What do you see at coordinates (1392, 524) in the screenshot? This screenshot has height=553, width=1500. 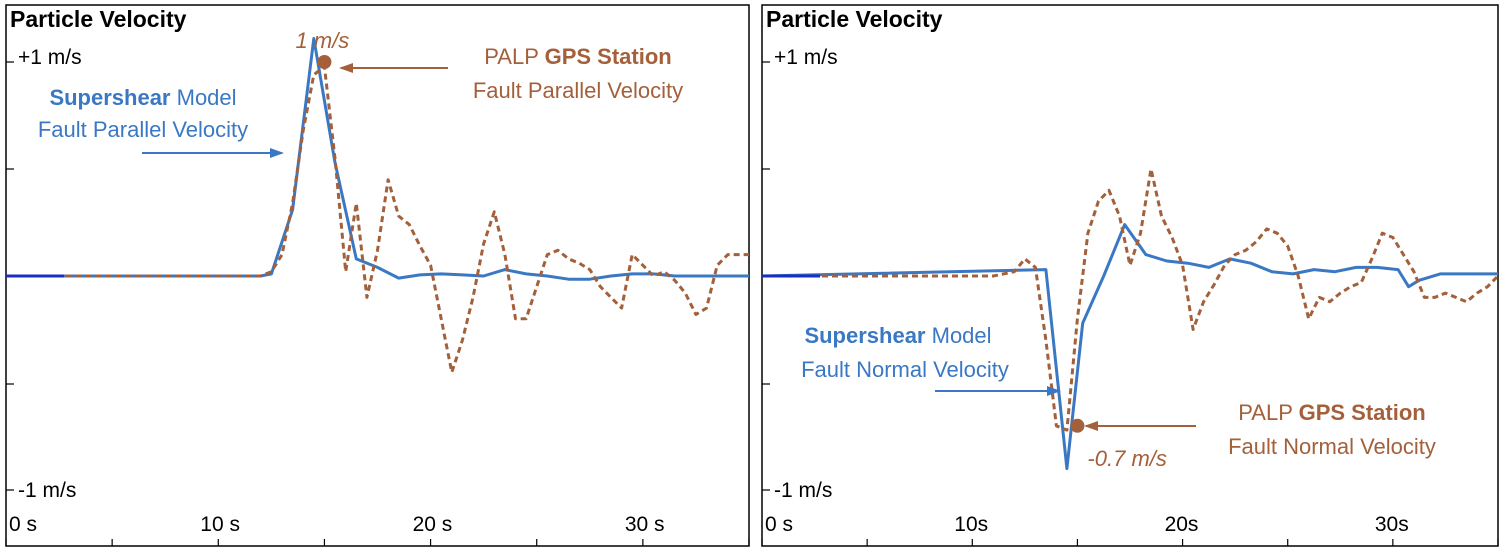 I see `x-tick-label: 30s` at bounding box center [1392, 524].